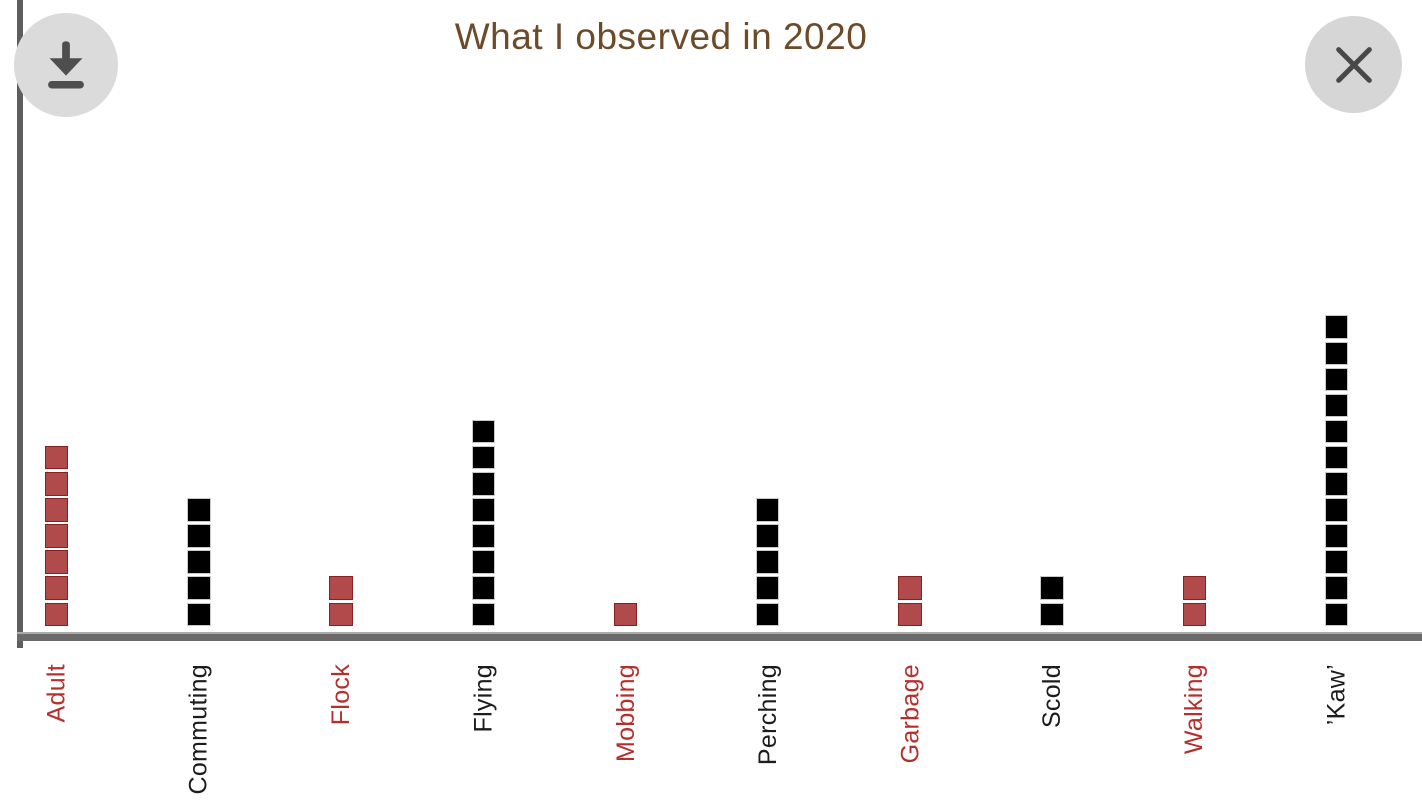 The image size is (1422, 800). I want to click on bar-column-mobbing, so click(625, 614).